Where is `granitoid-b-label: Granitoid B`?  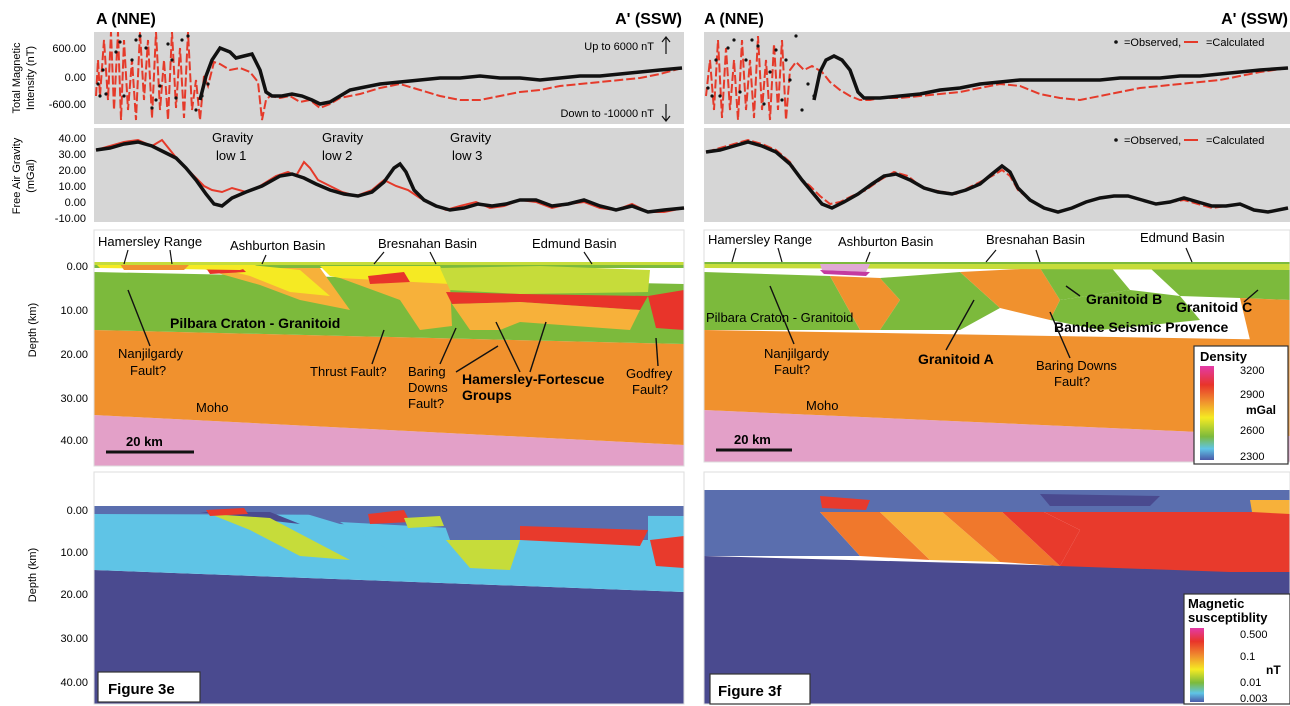
granitoid-b-label: Granitoid B is located at coordinates (1124, 299).